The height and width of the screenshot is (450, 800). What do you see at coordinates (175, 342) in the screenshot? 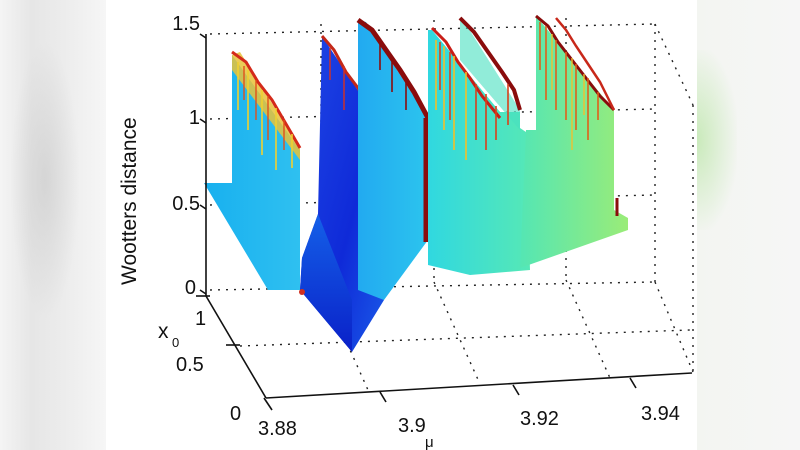
I see `y-axis-title-subscript: 0` at bounding box center [175, 342].